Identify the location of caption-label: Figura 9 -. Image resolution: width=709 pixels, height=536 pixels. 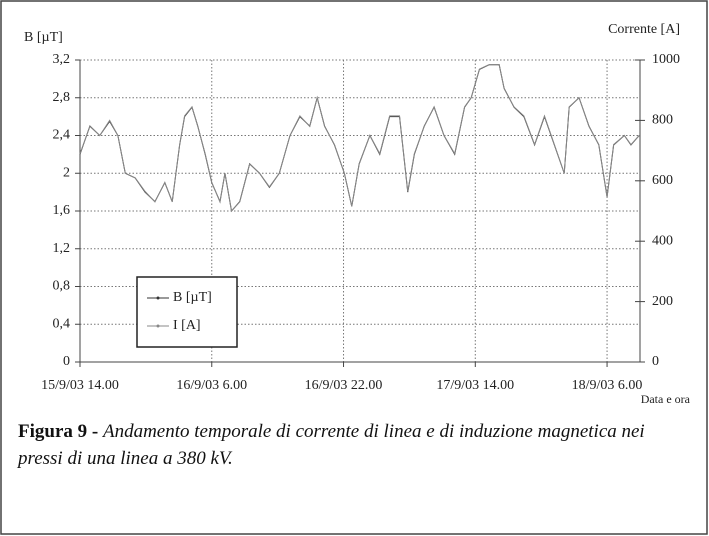
(58, 431).